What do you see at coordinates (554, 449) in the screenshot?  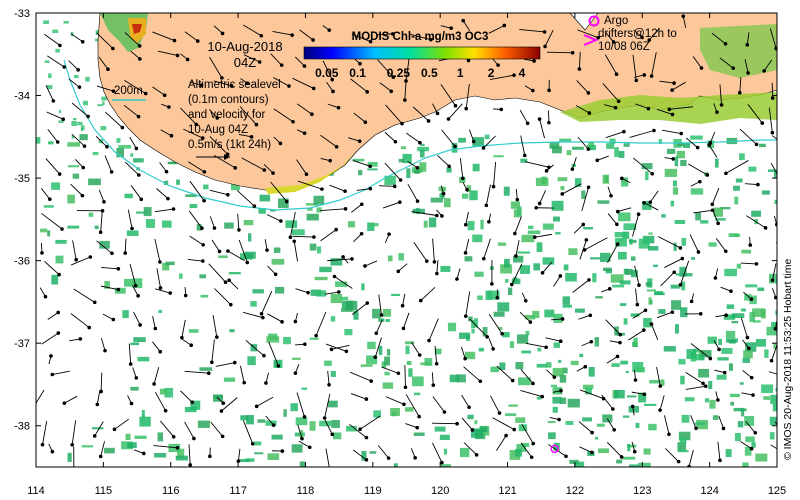 I see `argo-float-marker` at bounding box center [554, 449].